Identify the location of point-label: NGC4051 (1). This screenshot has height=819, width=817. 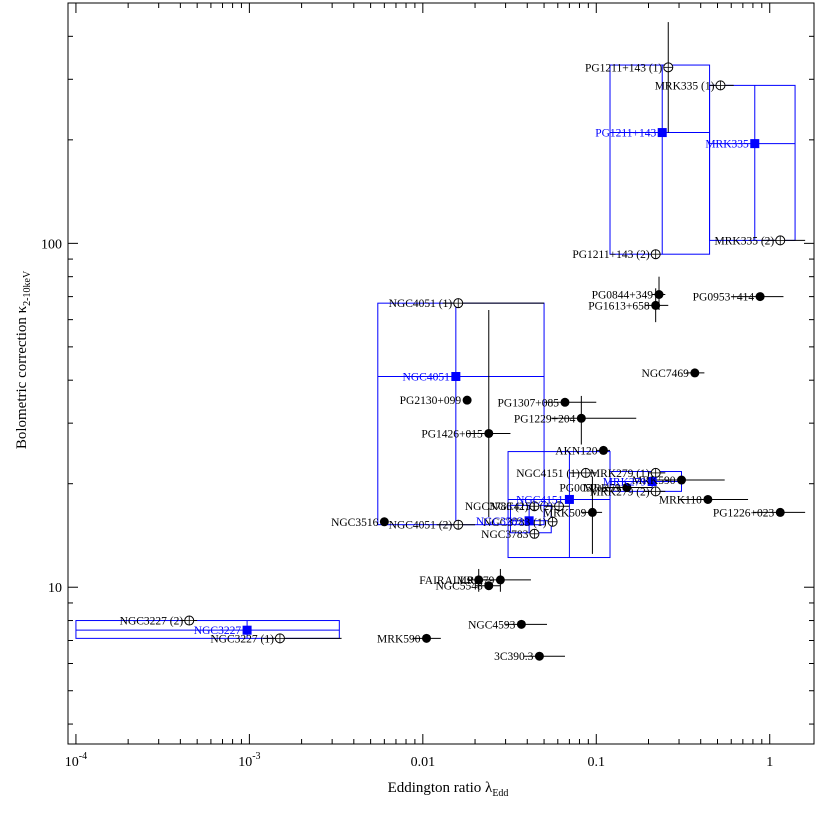
(421, 304).